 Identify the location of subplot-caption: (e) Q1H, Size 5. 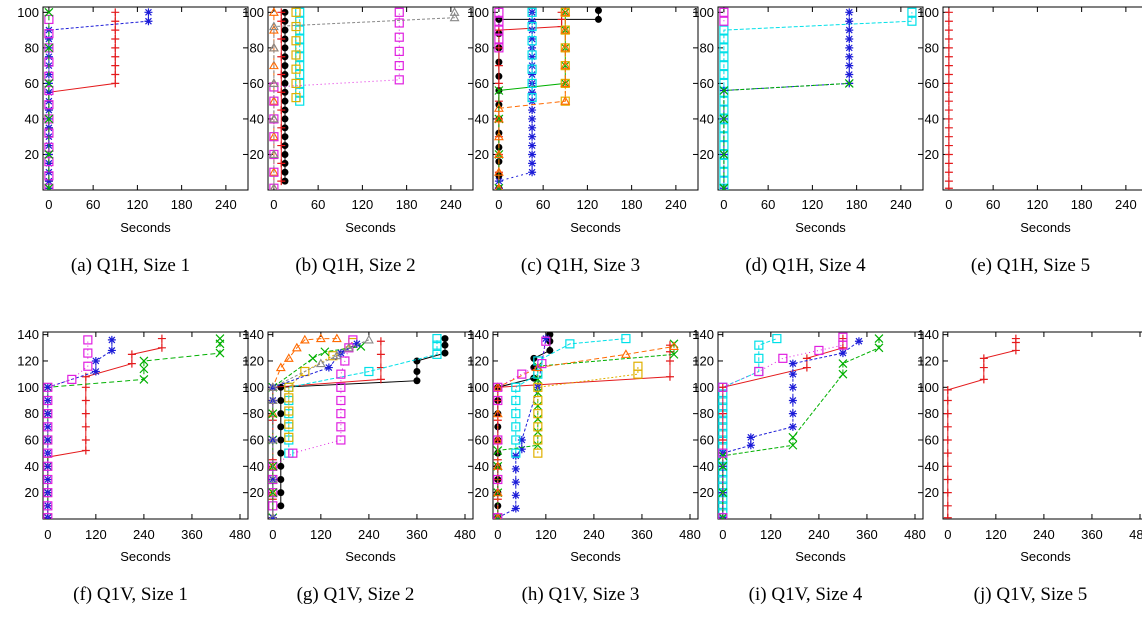
(1030, 265).